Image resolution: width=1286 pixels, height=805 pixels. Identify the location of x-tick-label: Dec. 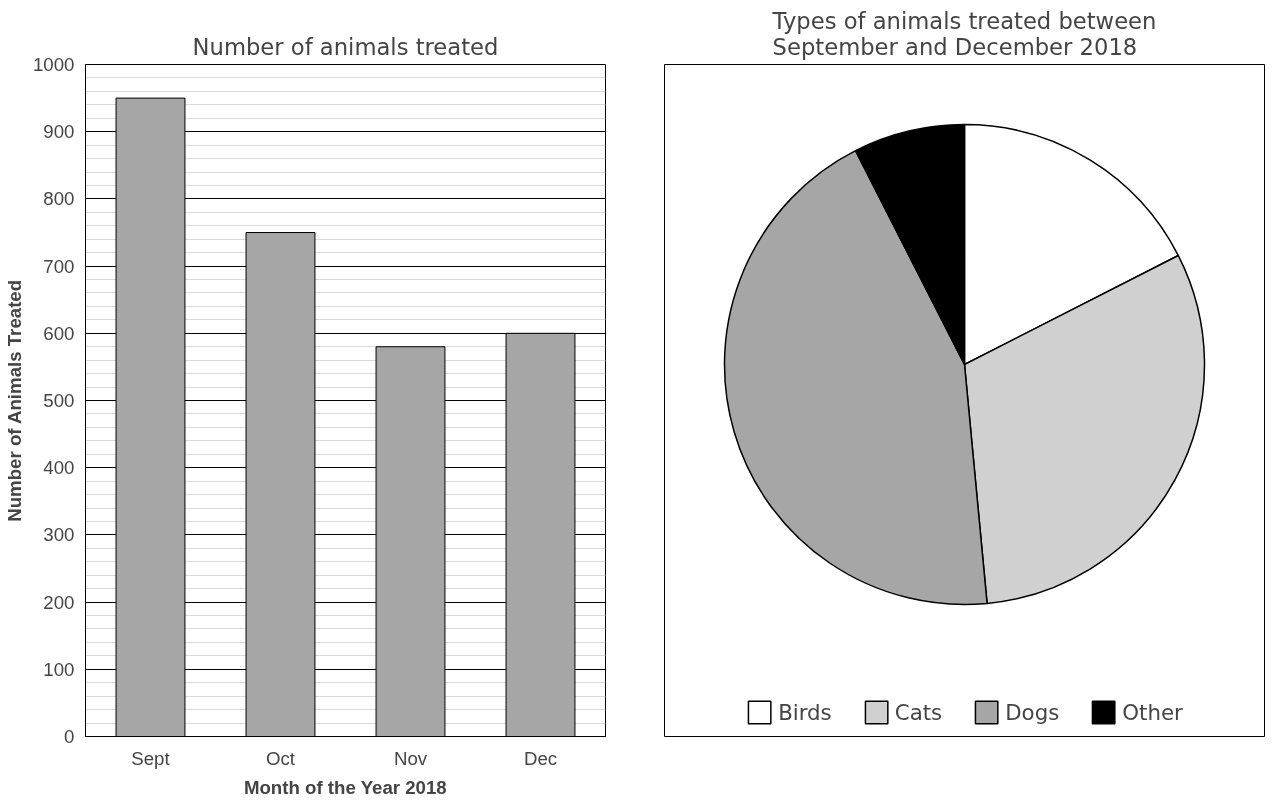
(540, 758).